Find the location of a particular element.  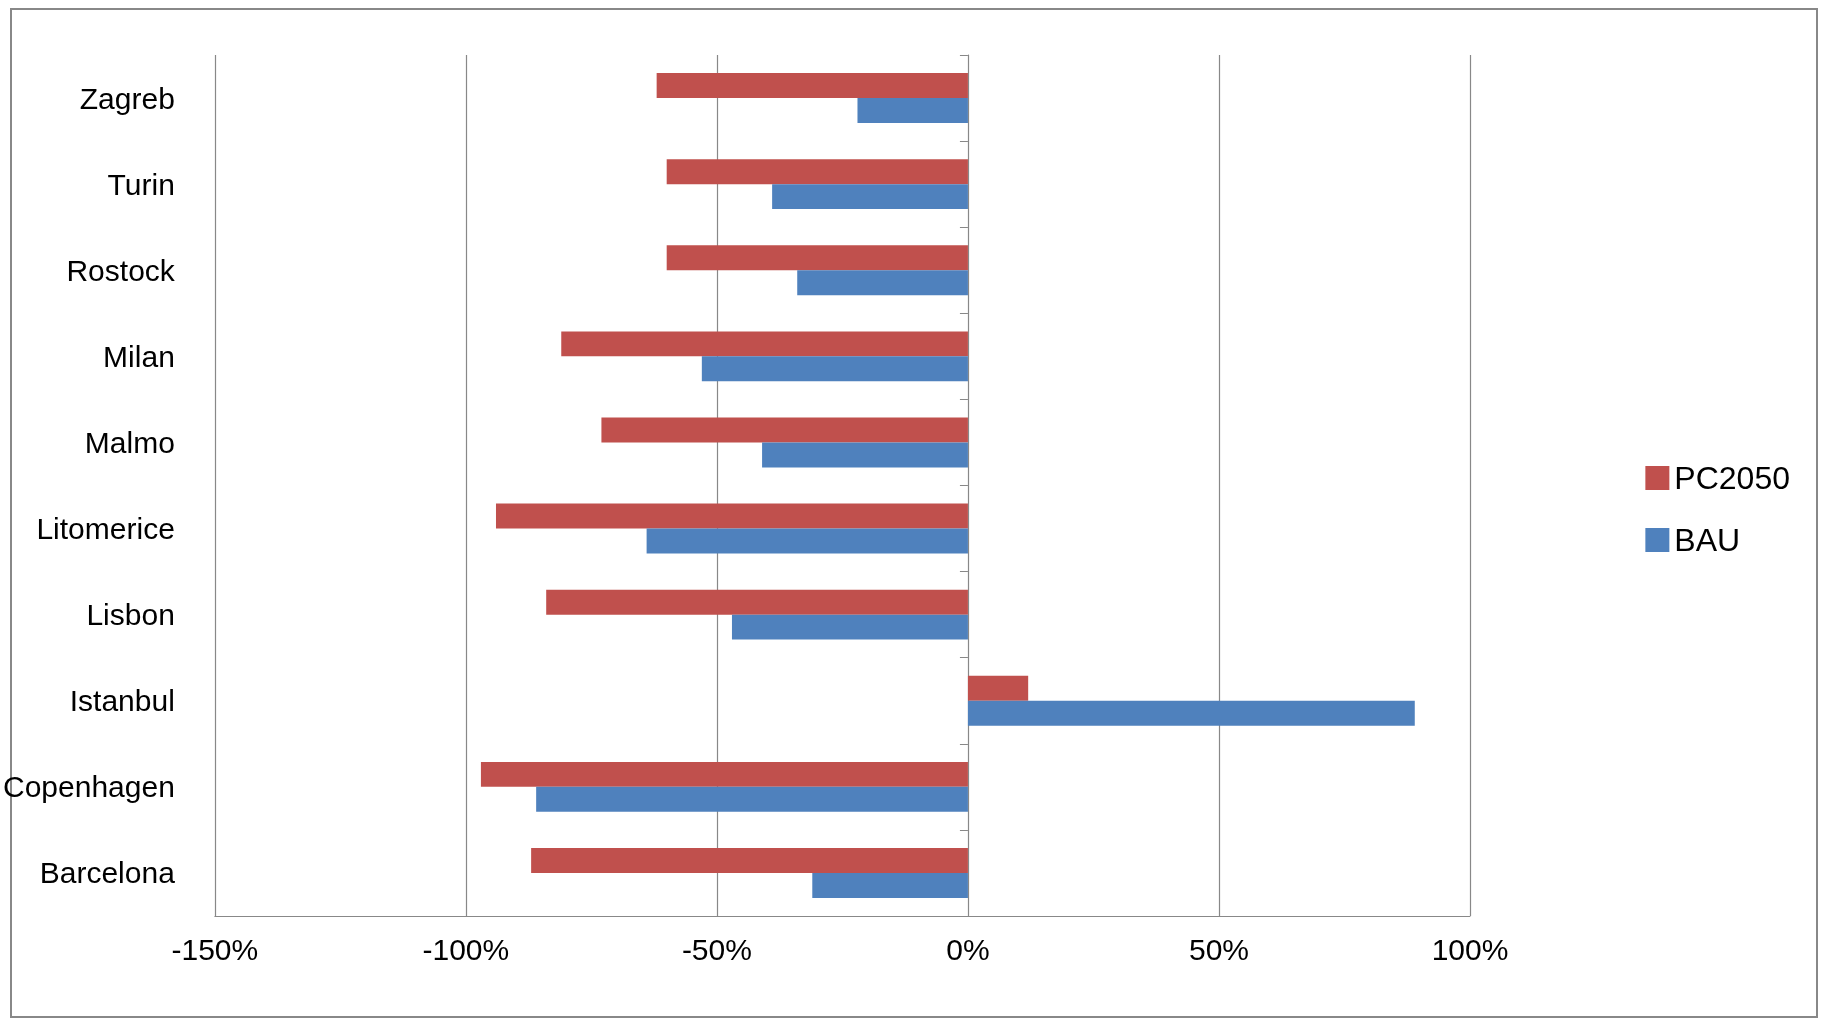

x-tick-label: 100% is located at coordinates (1470, 949).